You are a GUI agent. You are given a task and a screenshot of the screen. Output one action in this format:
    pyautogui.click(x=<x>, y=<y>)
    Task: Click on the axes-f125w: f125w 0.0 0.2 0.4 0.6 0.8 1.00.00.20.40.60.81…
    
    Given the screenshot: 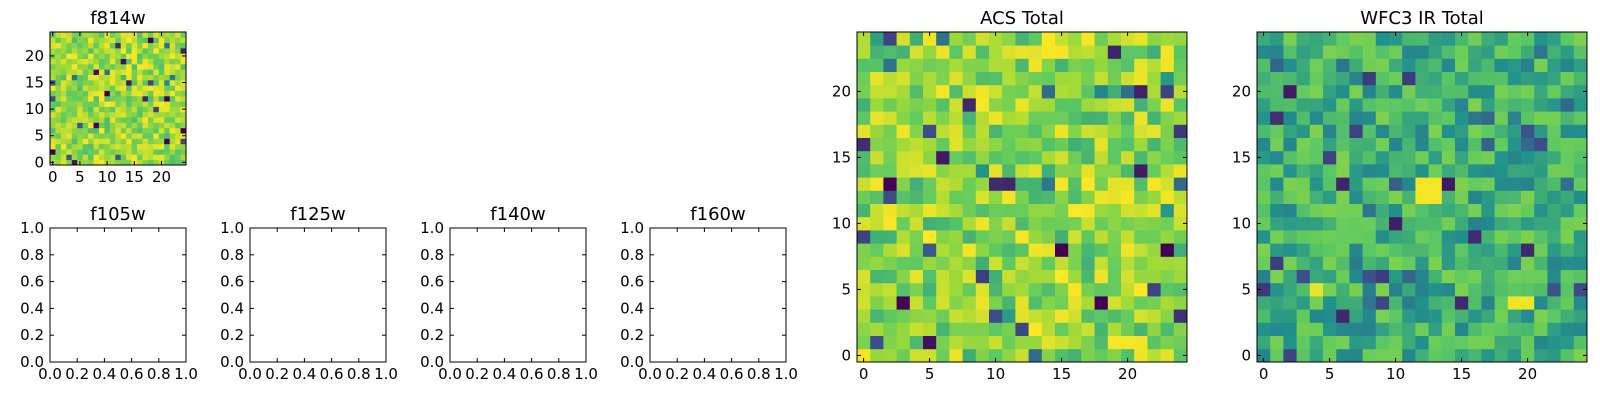 What is the action you would take?
    pyautogui.click(x=309, y=293)
    